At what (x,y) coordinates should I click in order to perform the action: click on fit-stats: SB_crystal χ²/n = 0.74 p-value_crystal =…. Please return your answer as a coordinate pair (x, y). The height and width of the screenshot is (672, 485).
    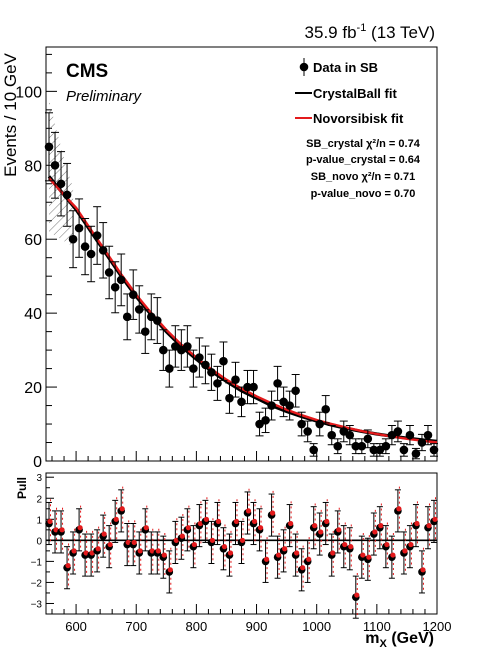
    Looking at the image, I should click on (363, 169).